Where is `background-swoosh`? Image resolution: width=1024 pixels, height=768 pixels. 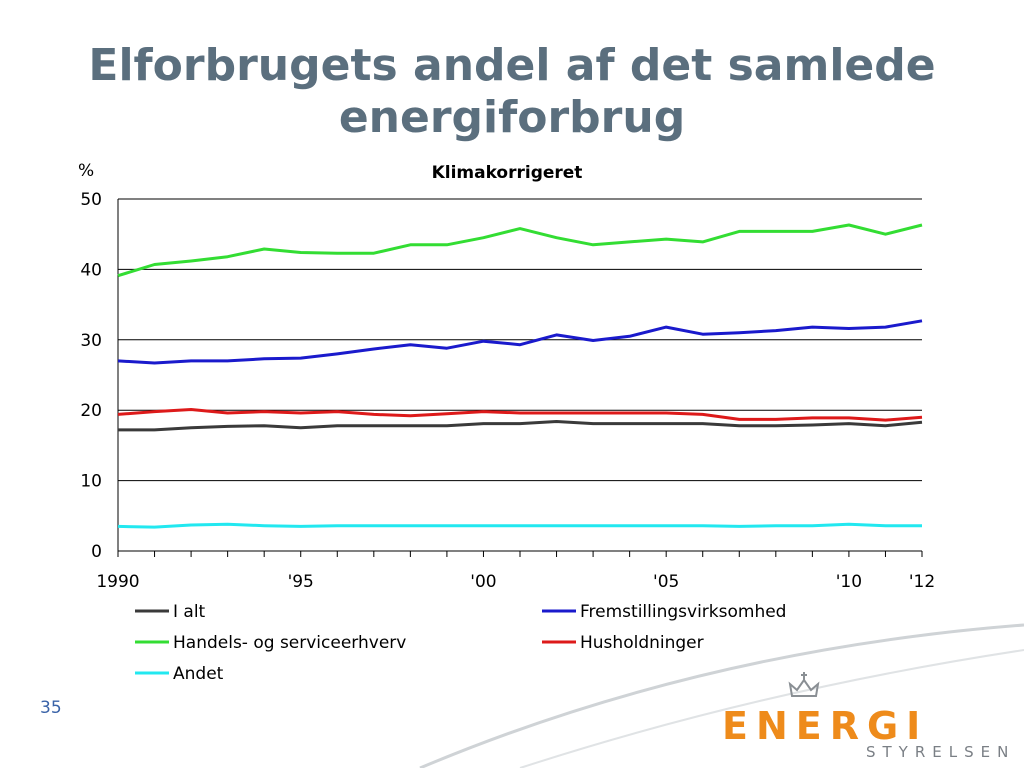 background-swoosh is located at coordinates (721, 695).